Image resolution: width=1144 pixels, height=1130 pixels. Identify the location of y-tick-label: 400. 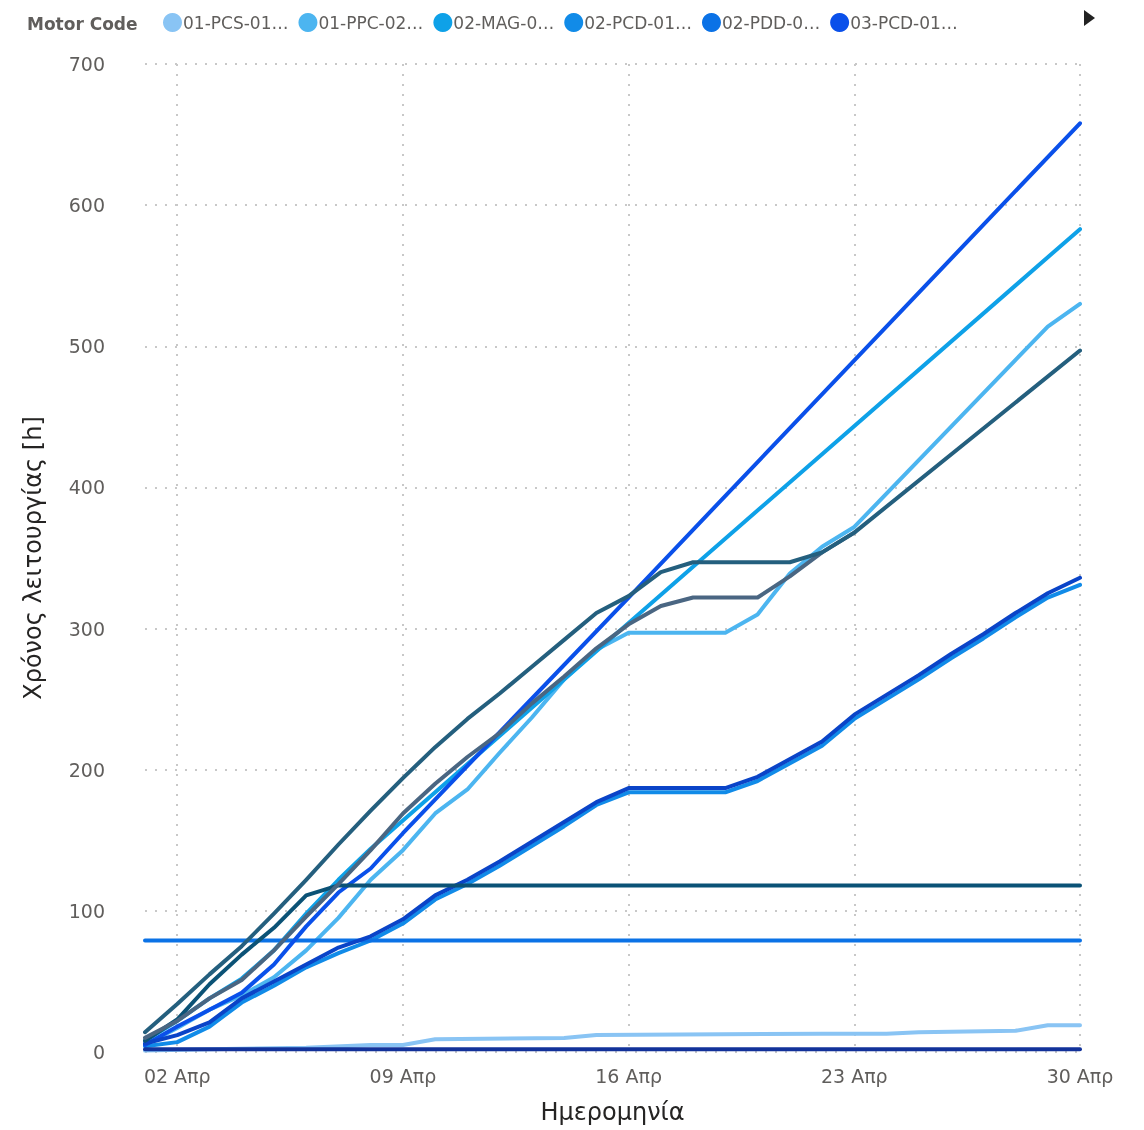
(86, 487).